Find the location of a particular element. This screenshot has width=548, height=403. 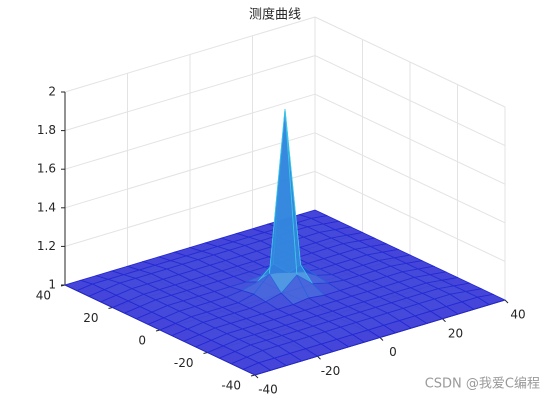

chart-title: 测度曲线 is located at coordinates (275, 15).